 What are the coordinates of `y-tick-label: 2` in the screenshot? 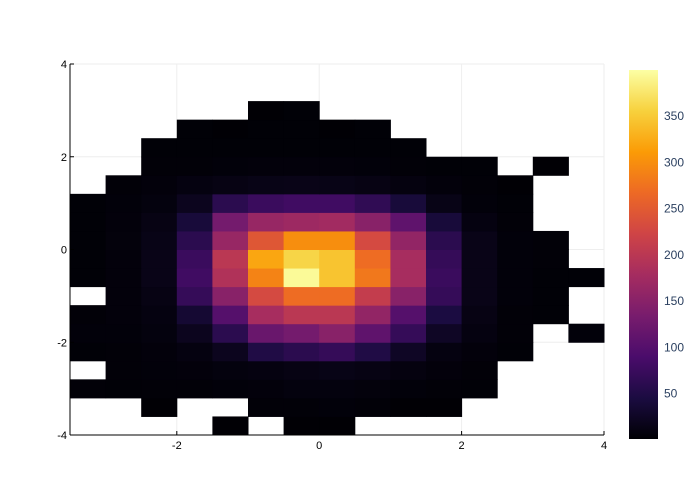 It's located at (64, 158).